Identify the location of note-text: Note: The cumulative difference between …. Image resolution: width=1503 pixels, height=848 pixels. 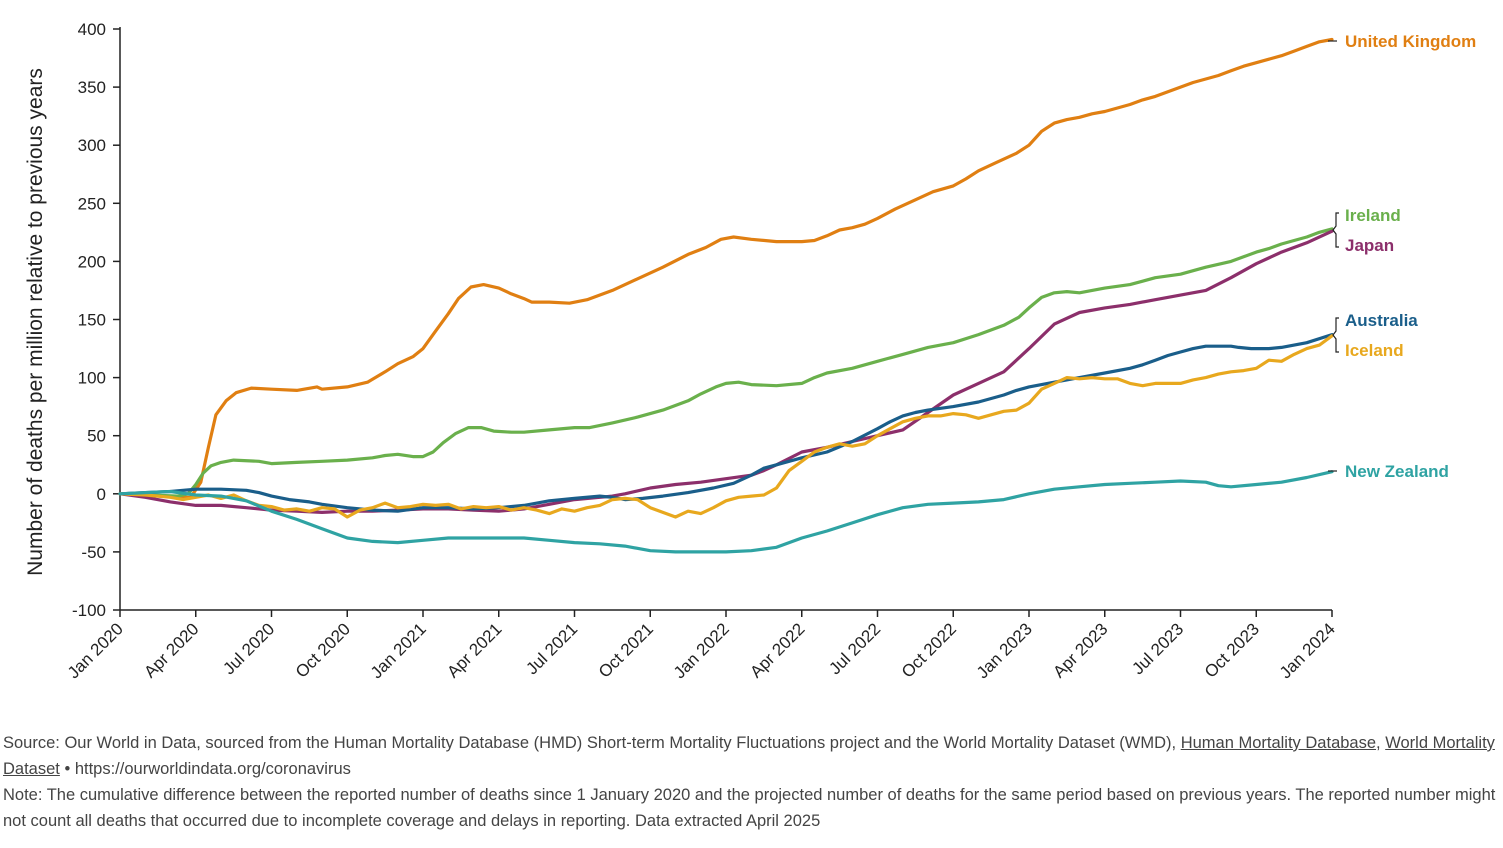
(749, 808).